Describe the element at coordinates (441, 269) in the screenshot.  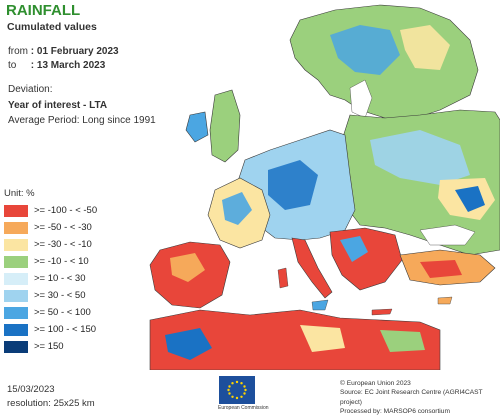
I see `turkey-dry` at that location.